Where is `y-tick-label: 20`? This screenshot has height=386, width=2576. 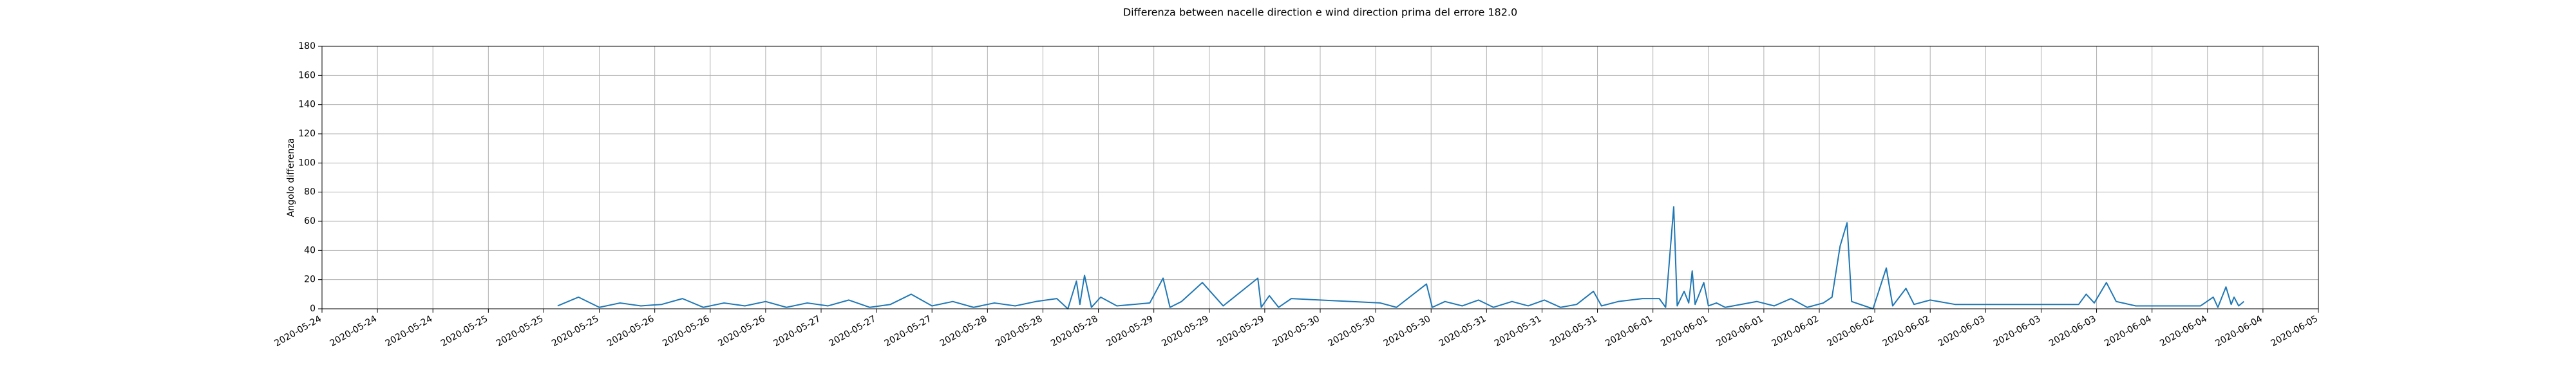
y-tick-label: 20 is located at coordinates (310, 280).